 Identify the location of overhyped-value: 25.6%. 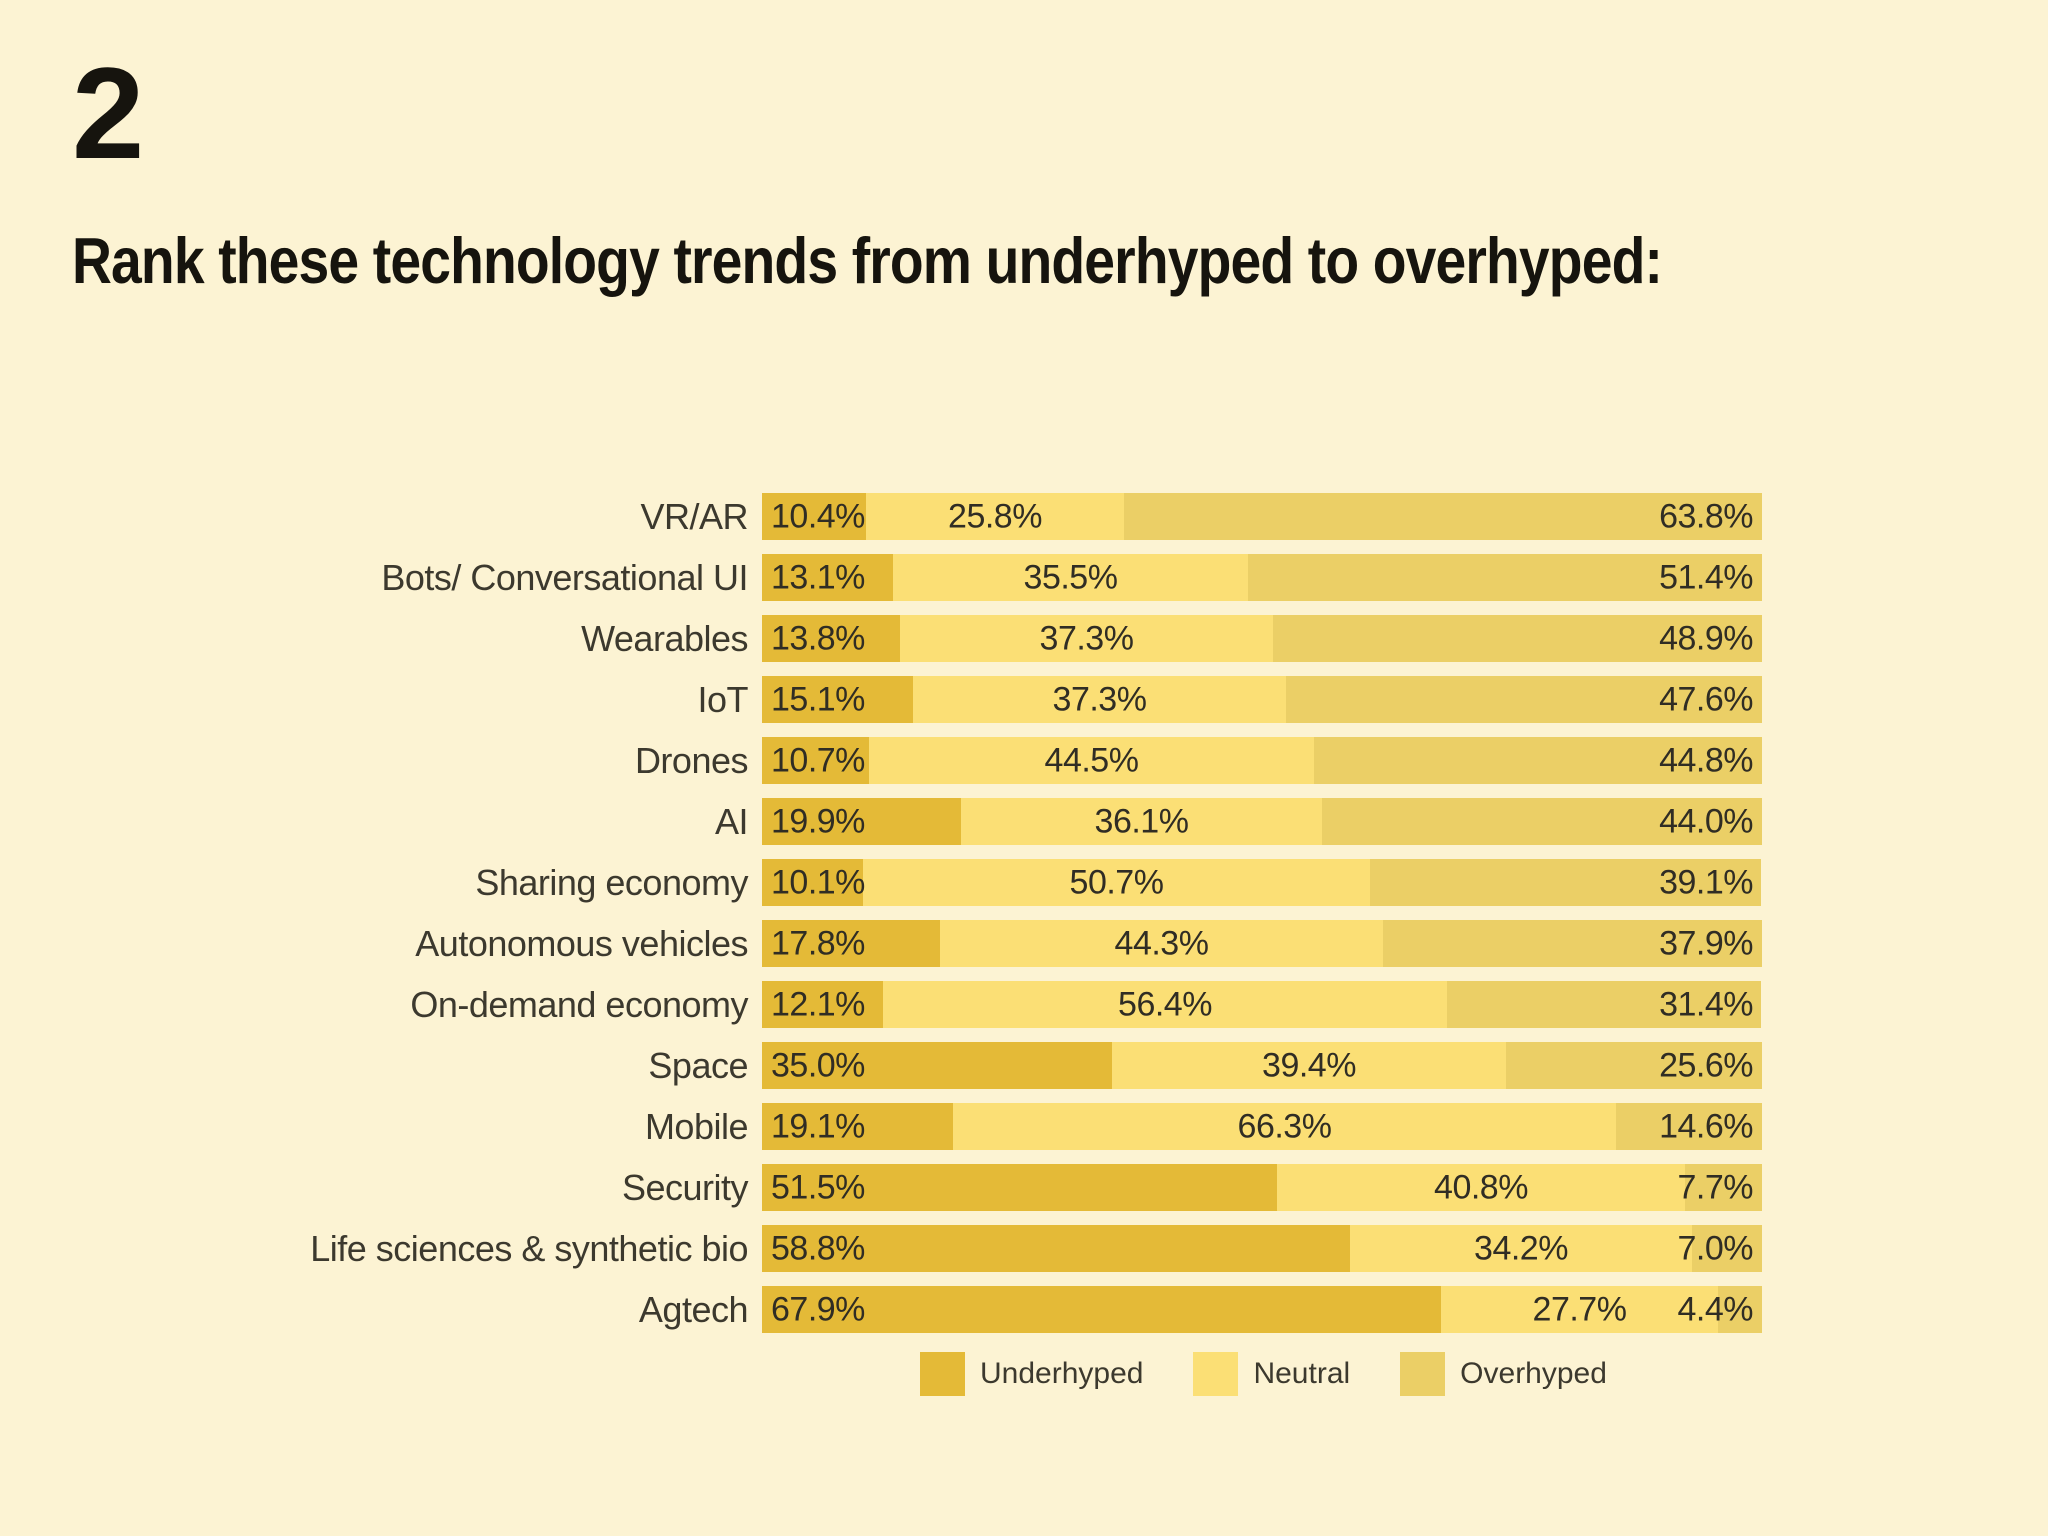
(1706, 1065).